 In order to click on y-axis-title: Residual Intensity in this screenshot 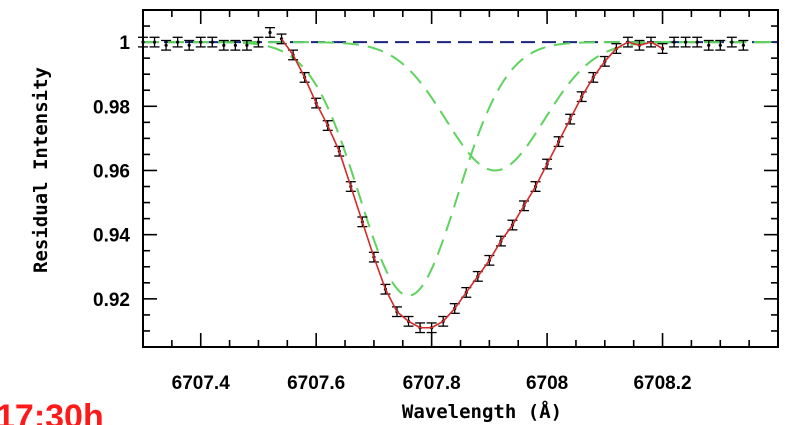, I will do `click(41, 170)`.